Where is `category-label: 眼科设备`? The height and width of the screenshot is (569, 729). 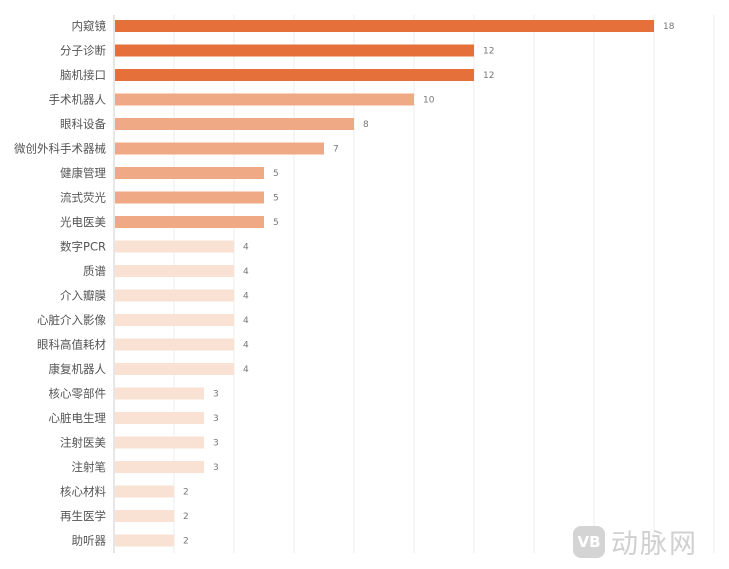
category-label: 眼科设备 is located at coordinates (83, 124).